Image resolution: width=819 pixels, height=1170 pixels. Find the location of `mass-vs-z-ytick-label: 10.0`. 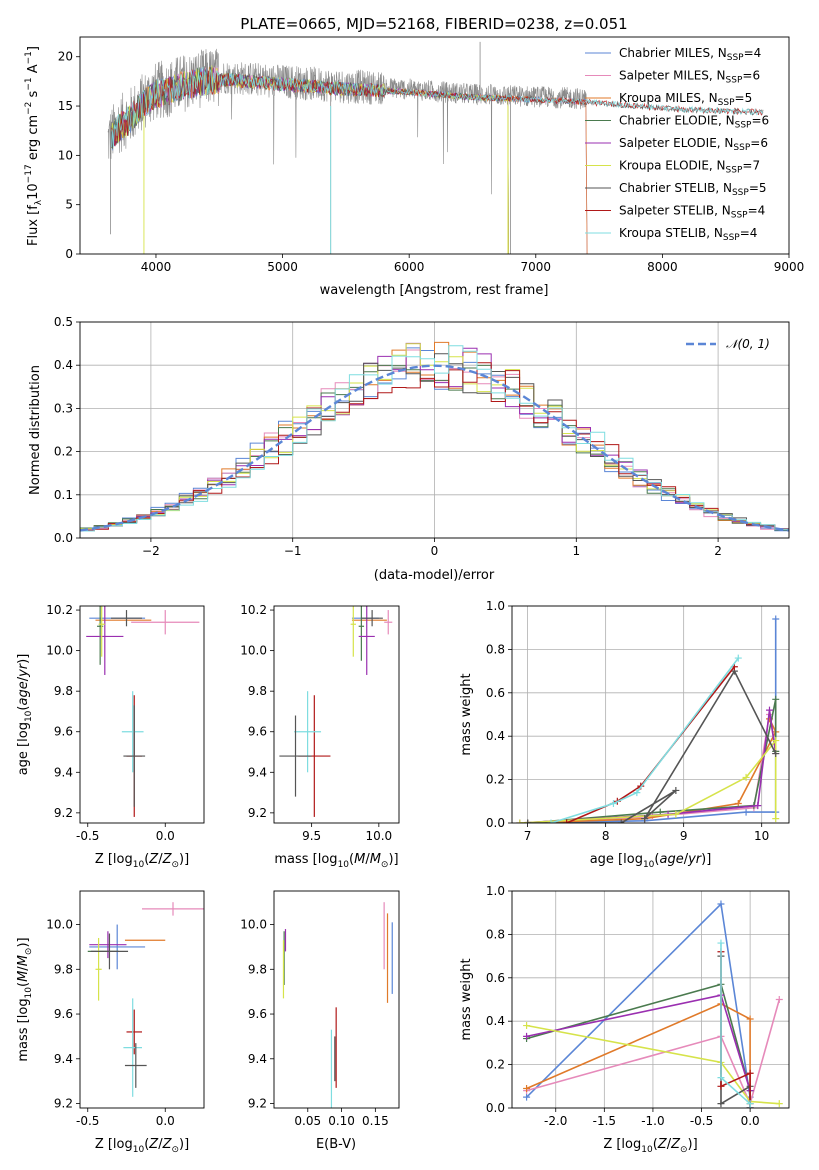

mass-vs-z-ytick-label: 10.0 is located at coordinates (59, 925).